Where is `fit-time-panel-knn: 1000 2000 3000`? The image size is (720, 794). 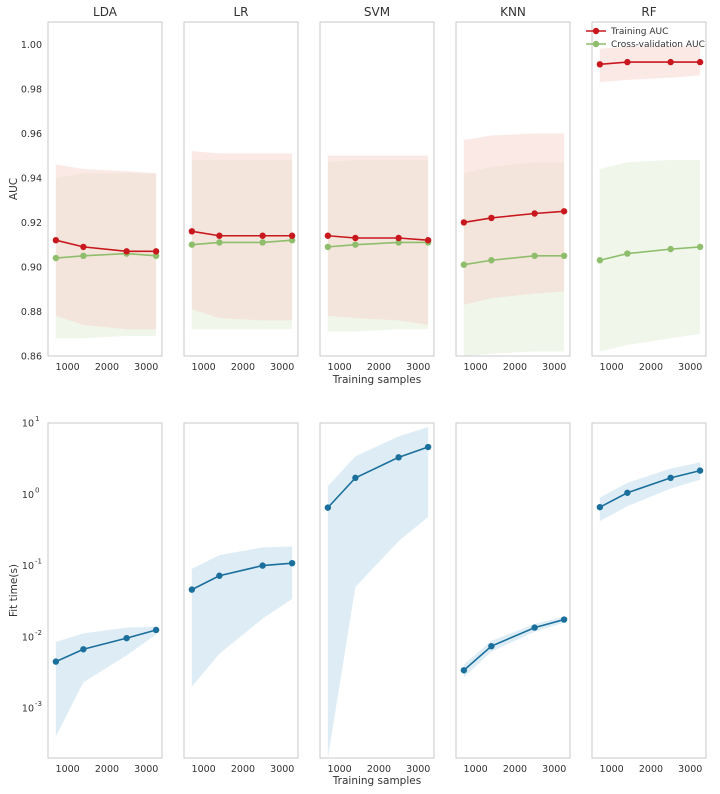
fit-time-panel-knn: 1000 2000 3000 is located at coordinates (513, 598).